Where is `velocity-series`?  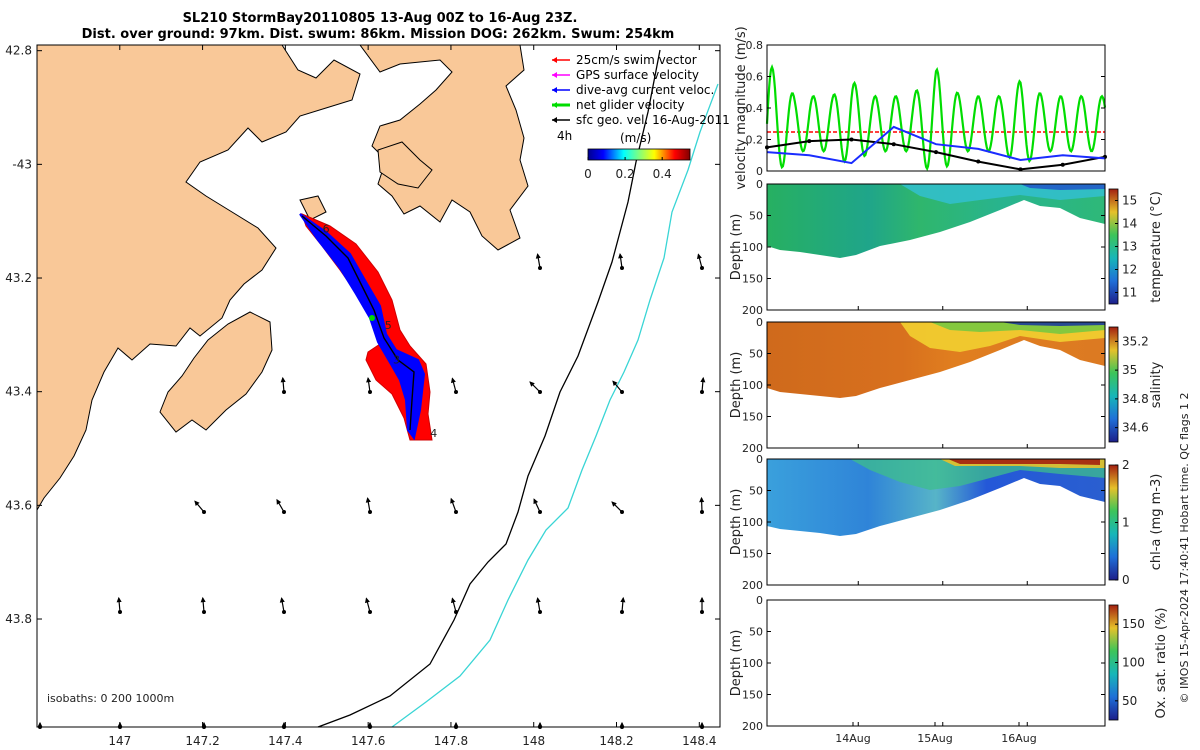
velocity-series is located at coordinates (936, 118).